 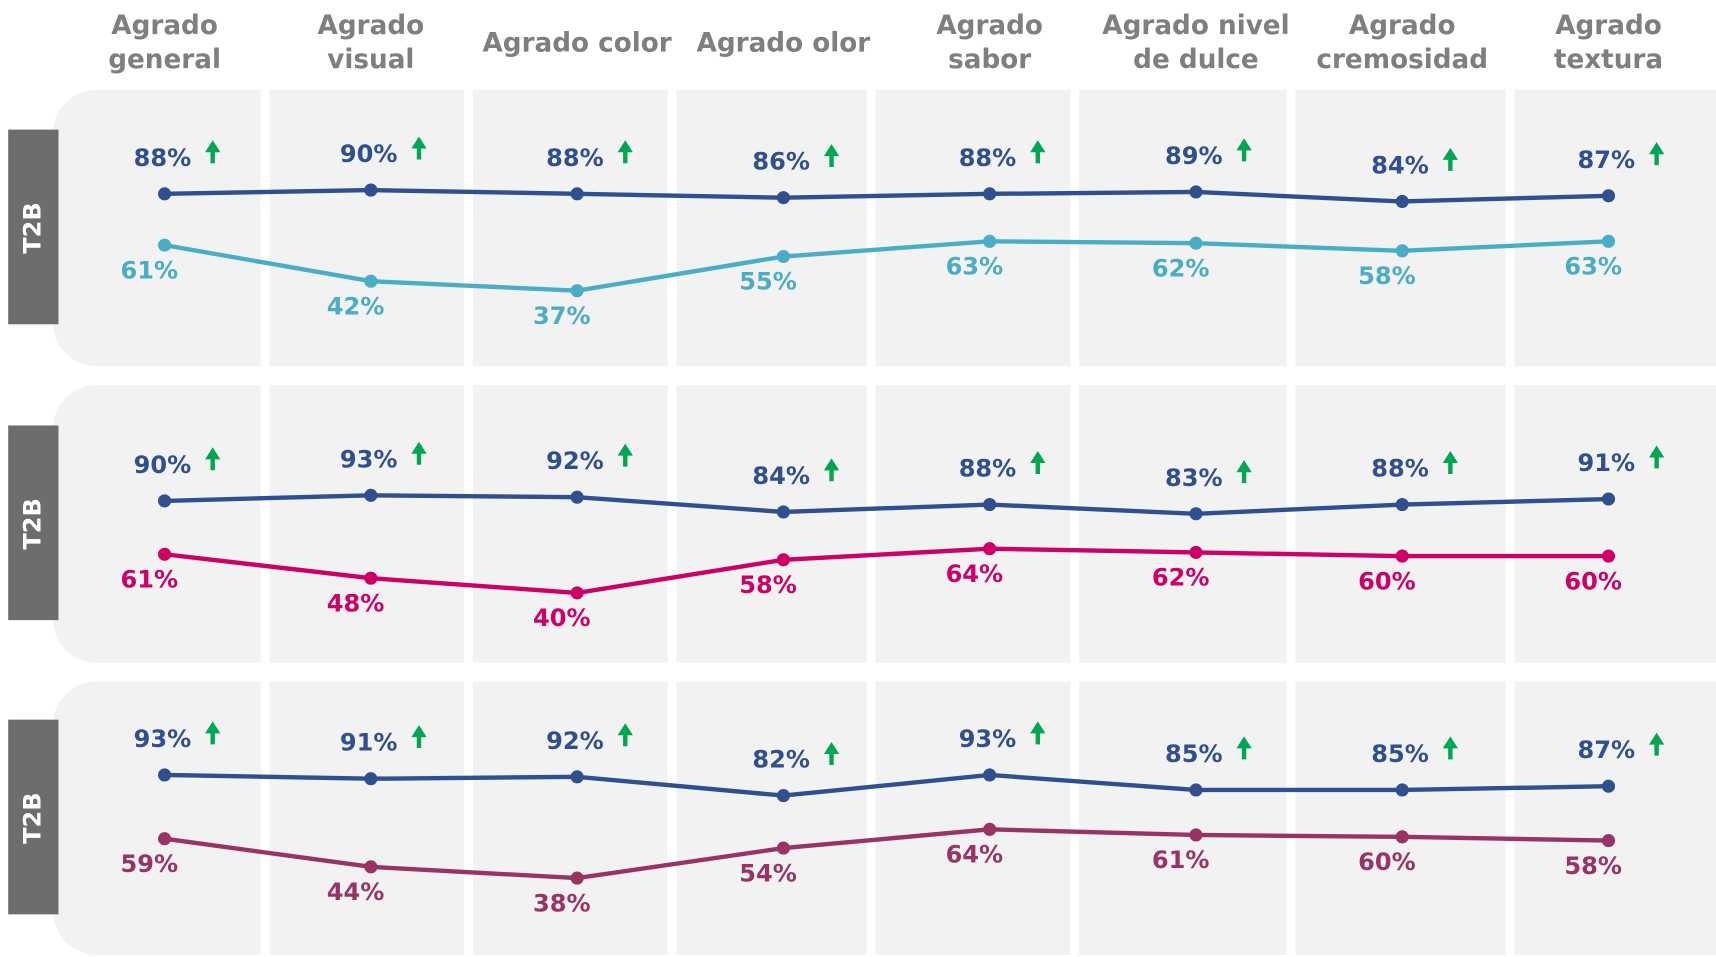 What do you see at coordinates (356, 306) in the screenshot?
I see `value-label: 42%` at bounding box center [356, 306].